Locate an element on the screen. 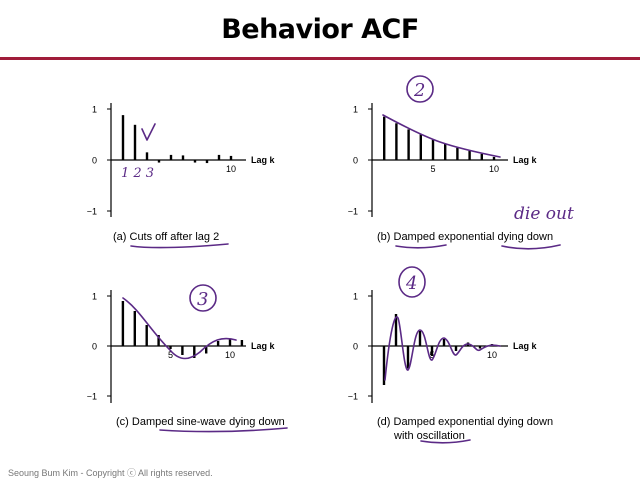  caption-label-a: (a) is located at coordinates (121, 237).